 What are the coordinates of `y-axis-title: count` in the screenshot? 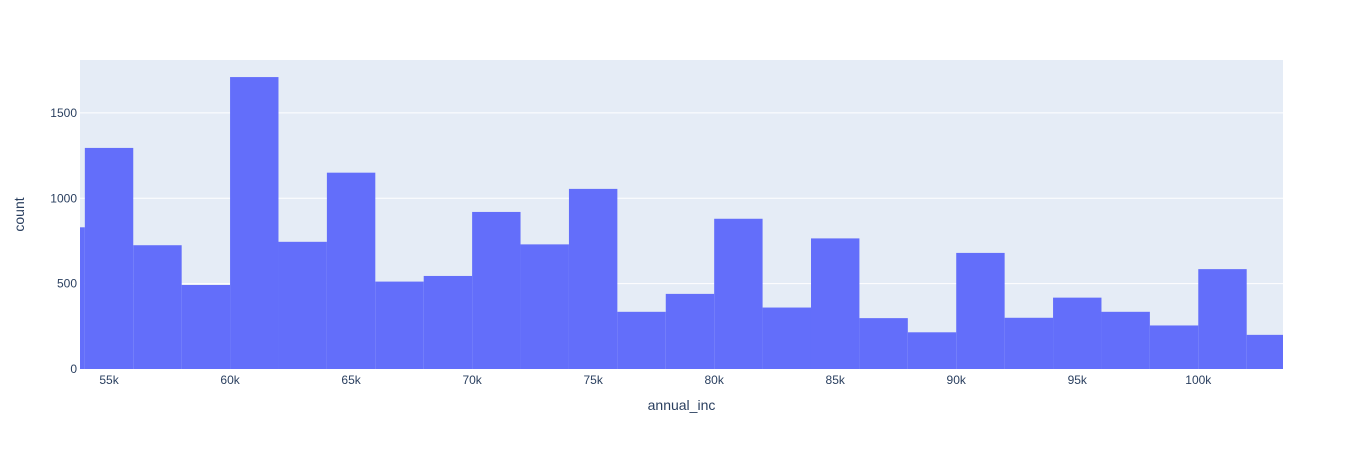 It's located at (19, 214).